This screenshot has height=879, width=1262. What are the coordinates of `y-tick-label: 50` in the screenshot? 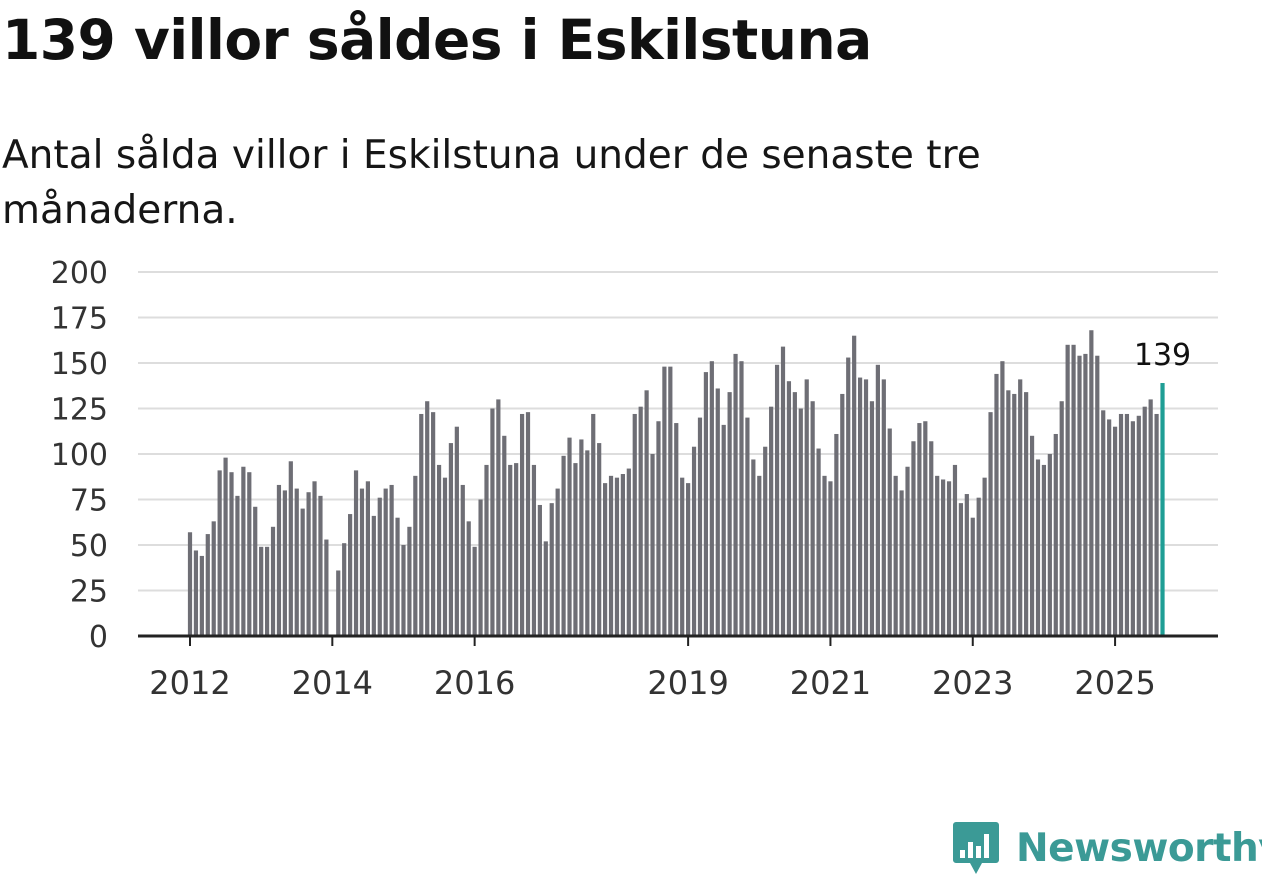 It's located at (89, 546).